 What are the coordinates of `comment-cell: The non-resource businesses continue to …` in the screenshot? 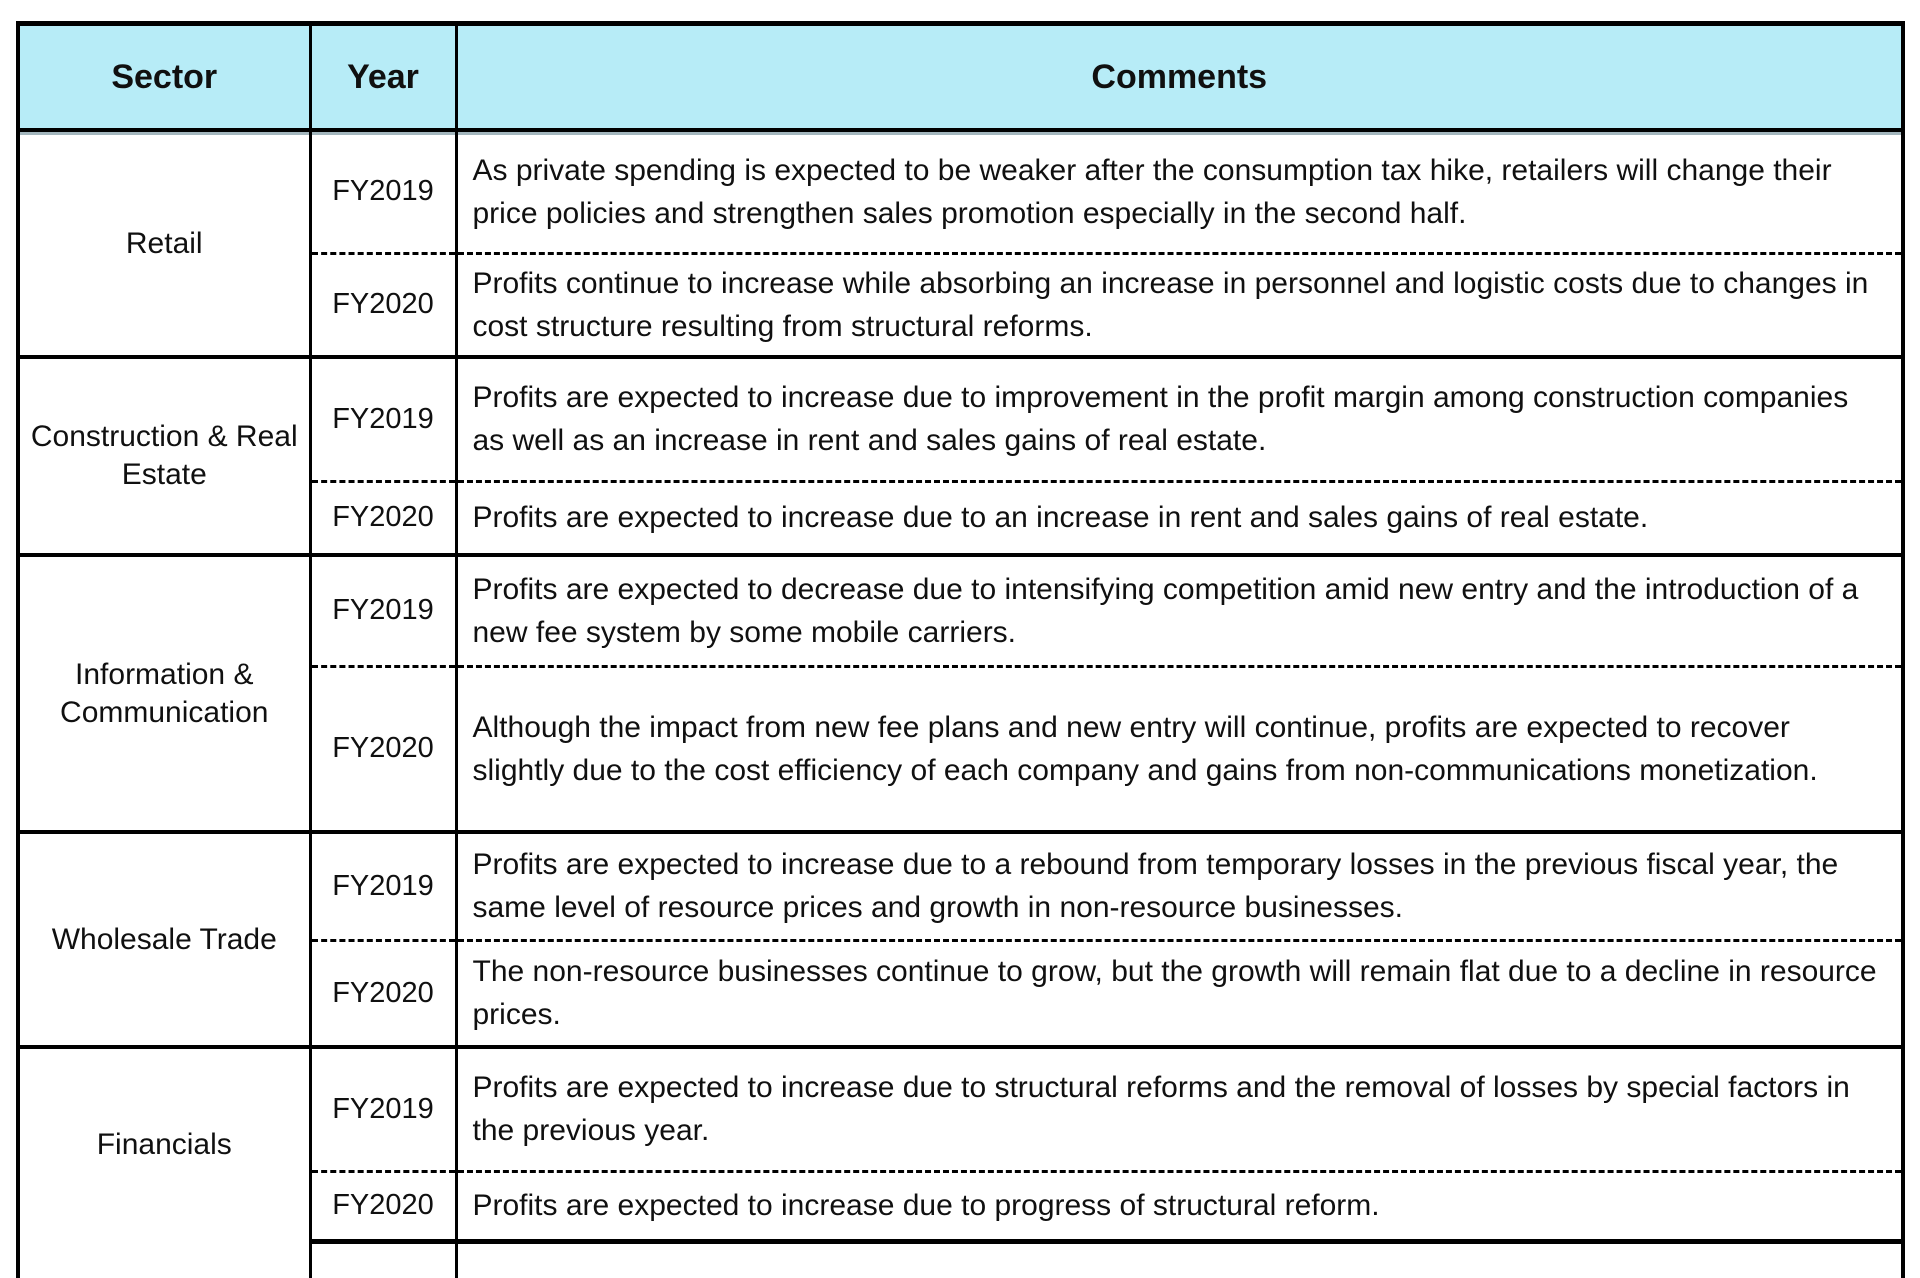 It's located at (1180, 992).